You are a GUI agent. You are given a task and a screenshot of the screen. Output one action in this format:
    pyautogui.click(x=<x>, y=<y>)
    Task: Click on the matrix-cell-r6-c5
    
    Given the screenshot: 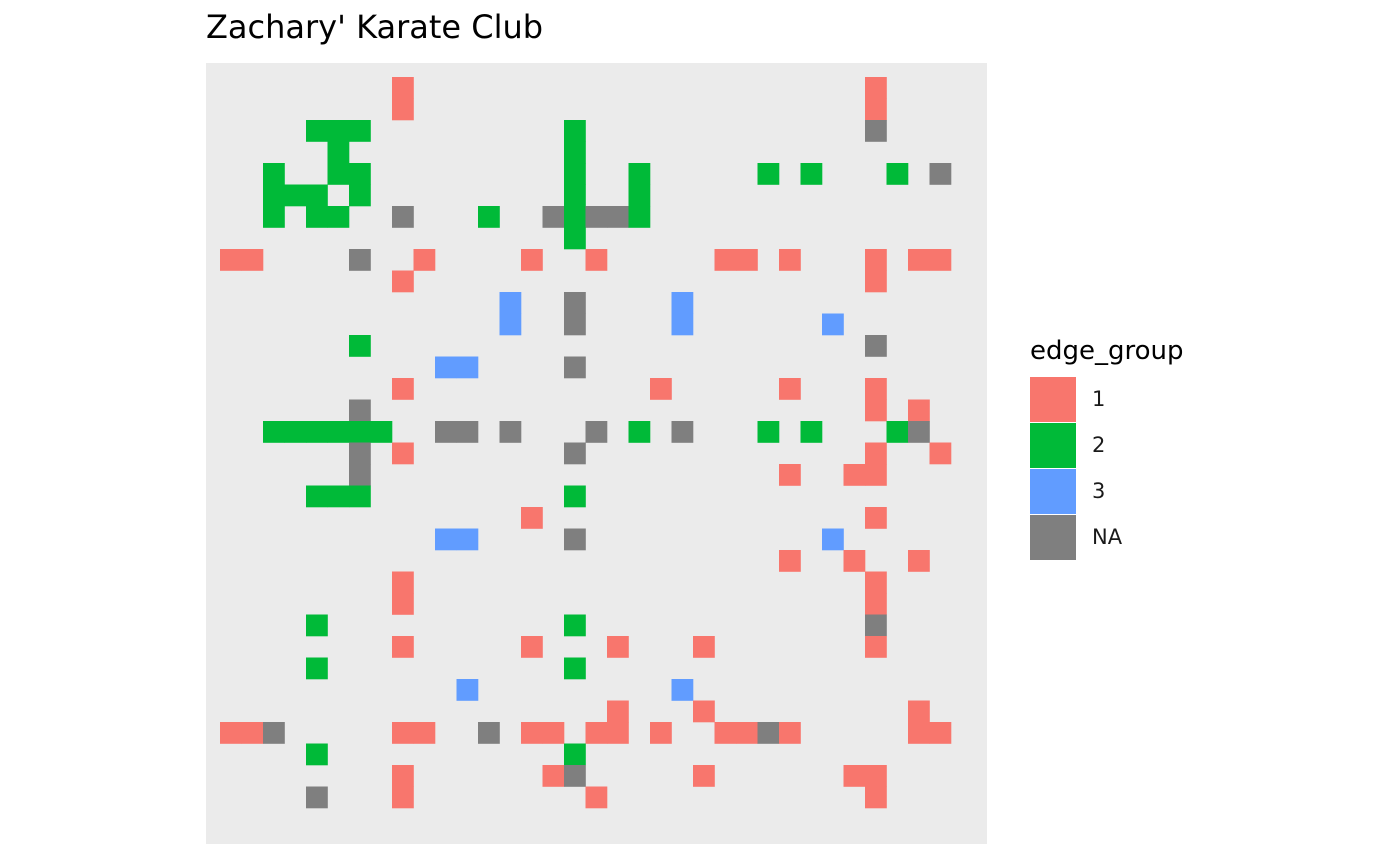 What is the action you would take?
    pyautogui.click(x=317, y=195)
    